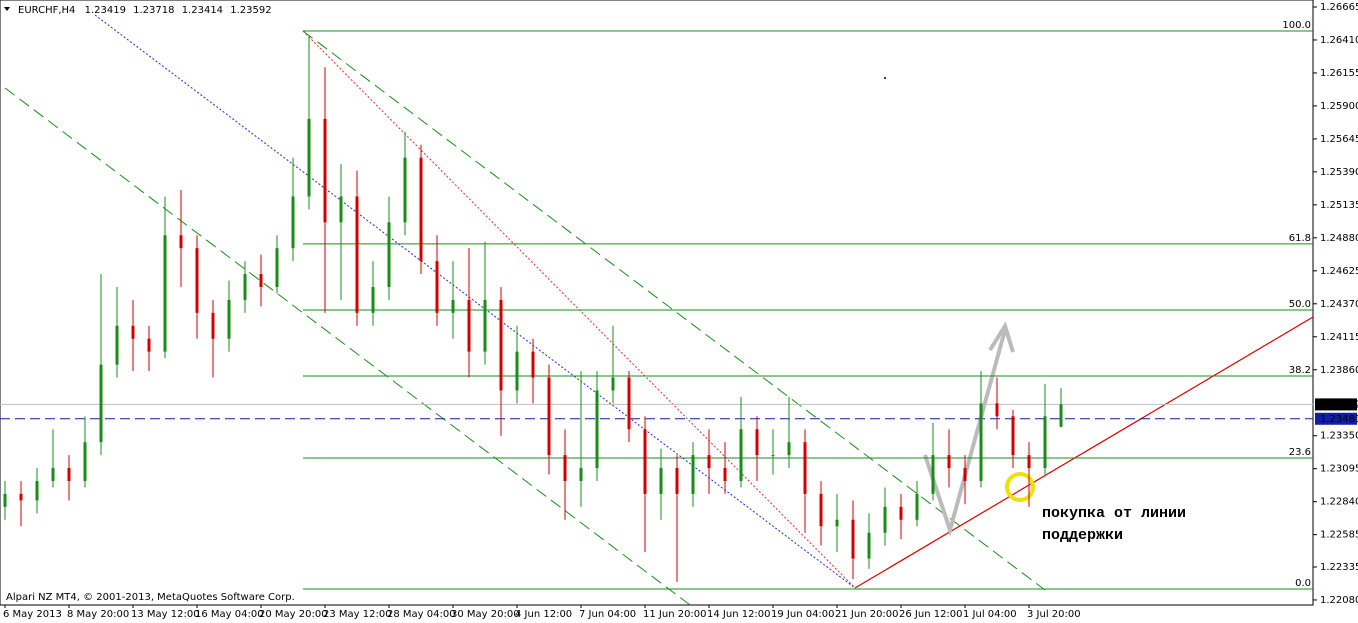 Image resolution: width=1358 pixels, height=623 pixels. What do you see at coordinates (1336, 418) in the screenshot?
I see `level-price-label-box` at bounding box center [1336, 418].